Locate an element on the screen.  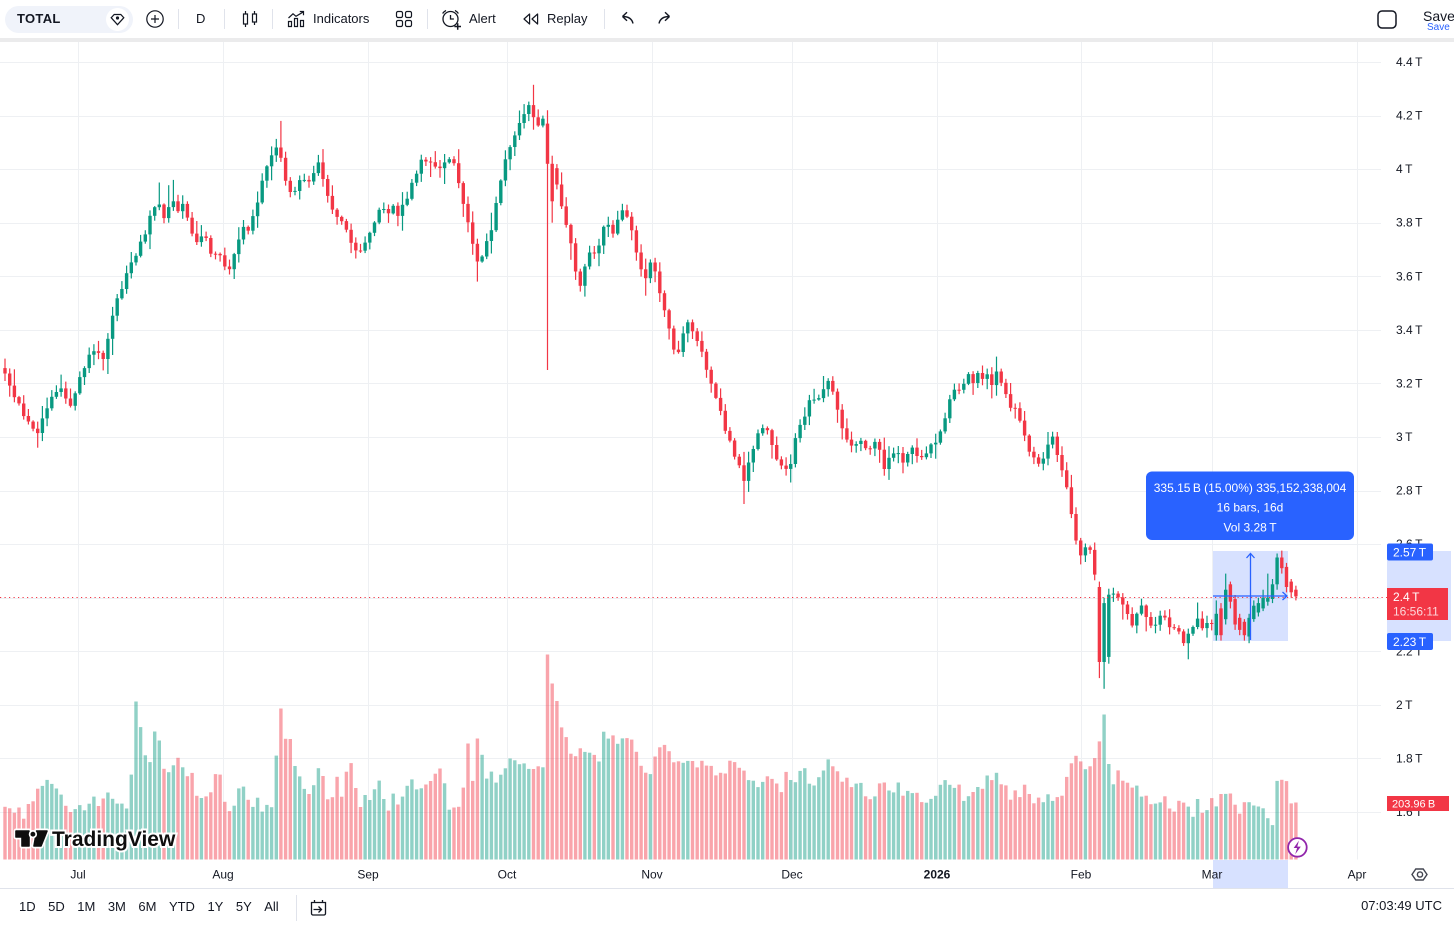
svg-text: Oct is located at coordinates (507, 875).